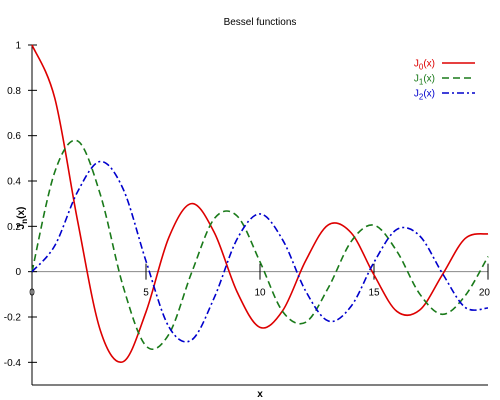  Describe the element at coordinates (21, 213) in the screenshot. I see `y-axis-title-suffix: (x)` at that location.